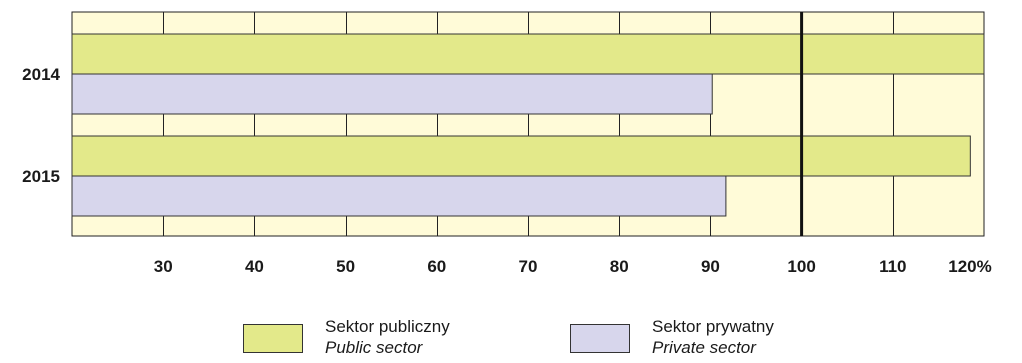 The image size is (1022, 363). What do you see at coordinates (713, 326) in the screenshot?
I see `legend-label-private-pl: Sektor prywatny` at bounding box center [713, 326].